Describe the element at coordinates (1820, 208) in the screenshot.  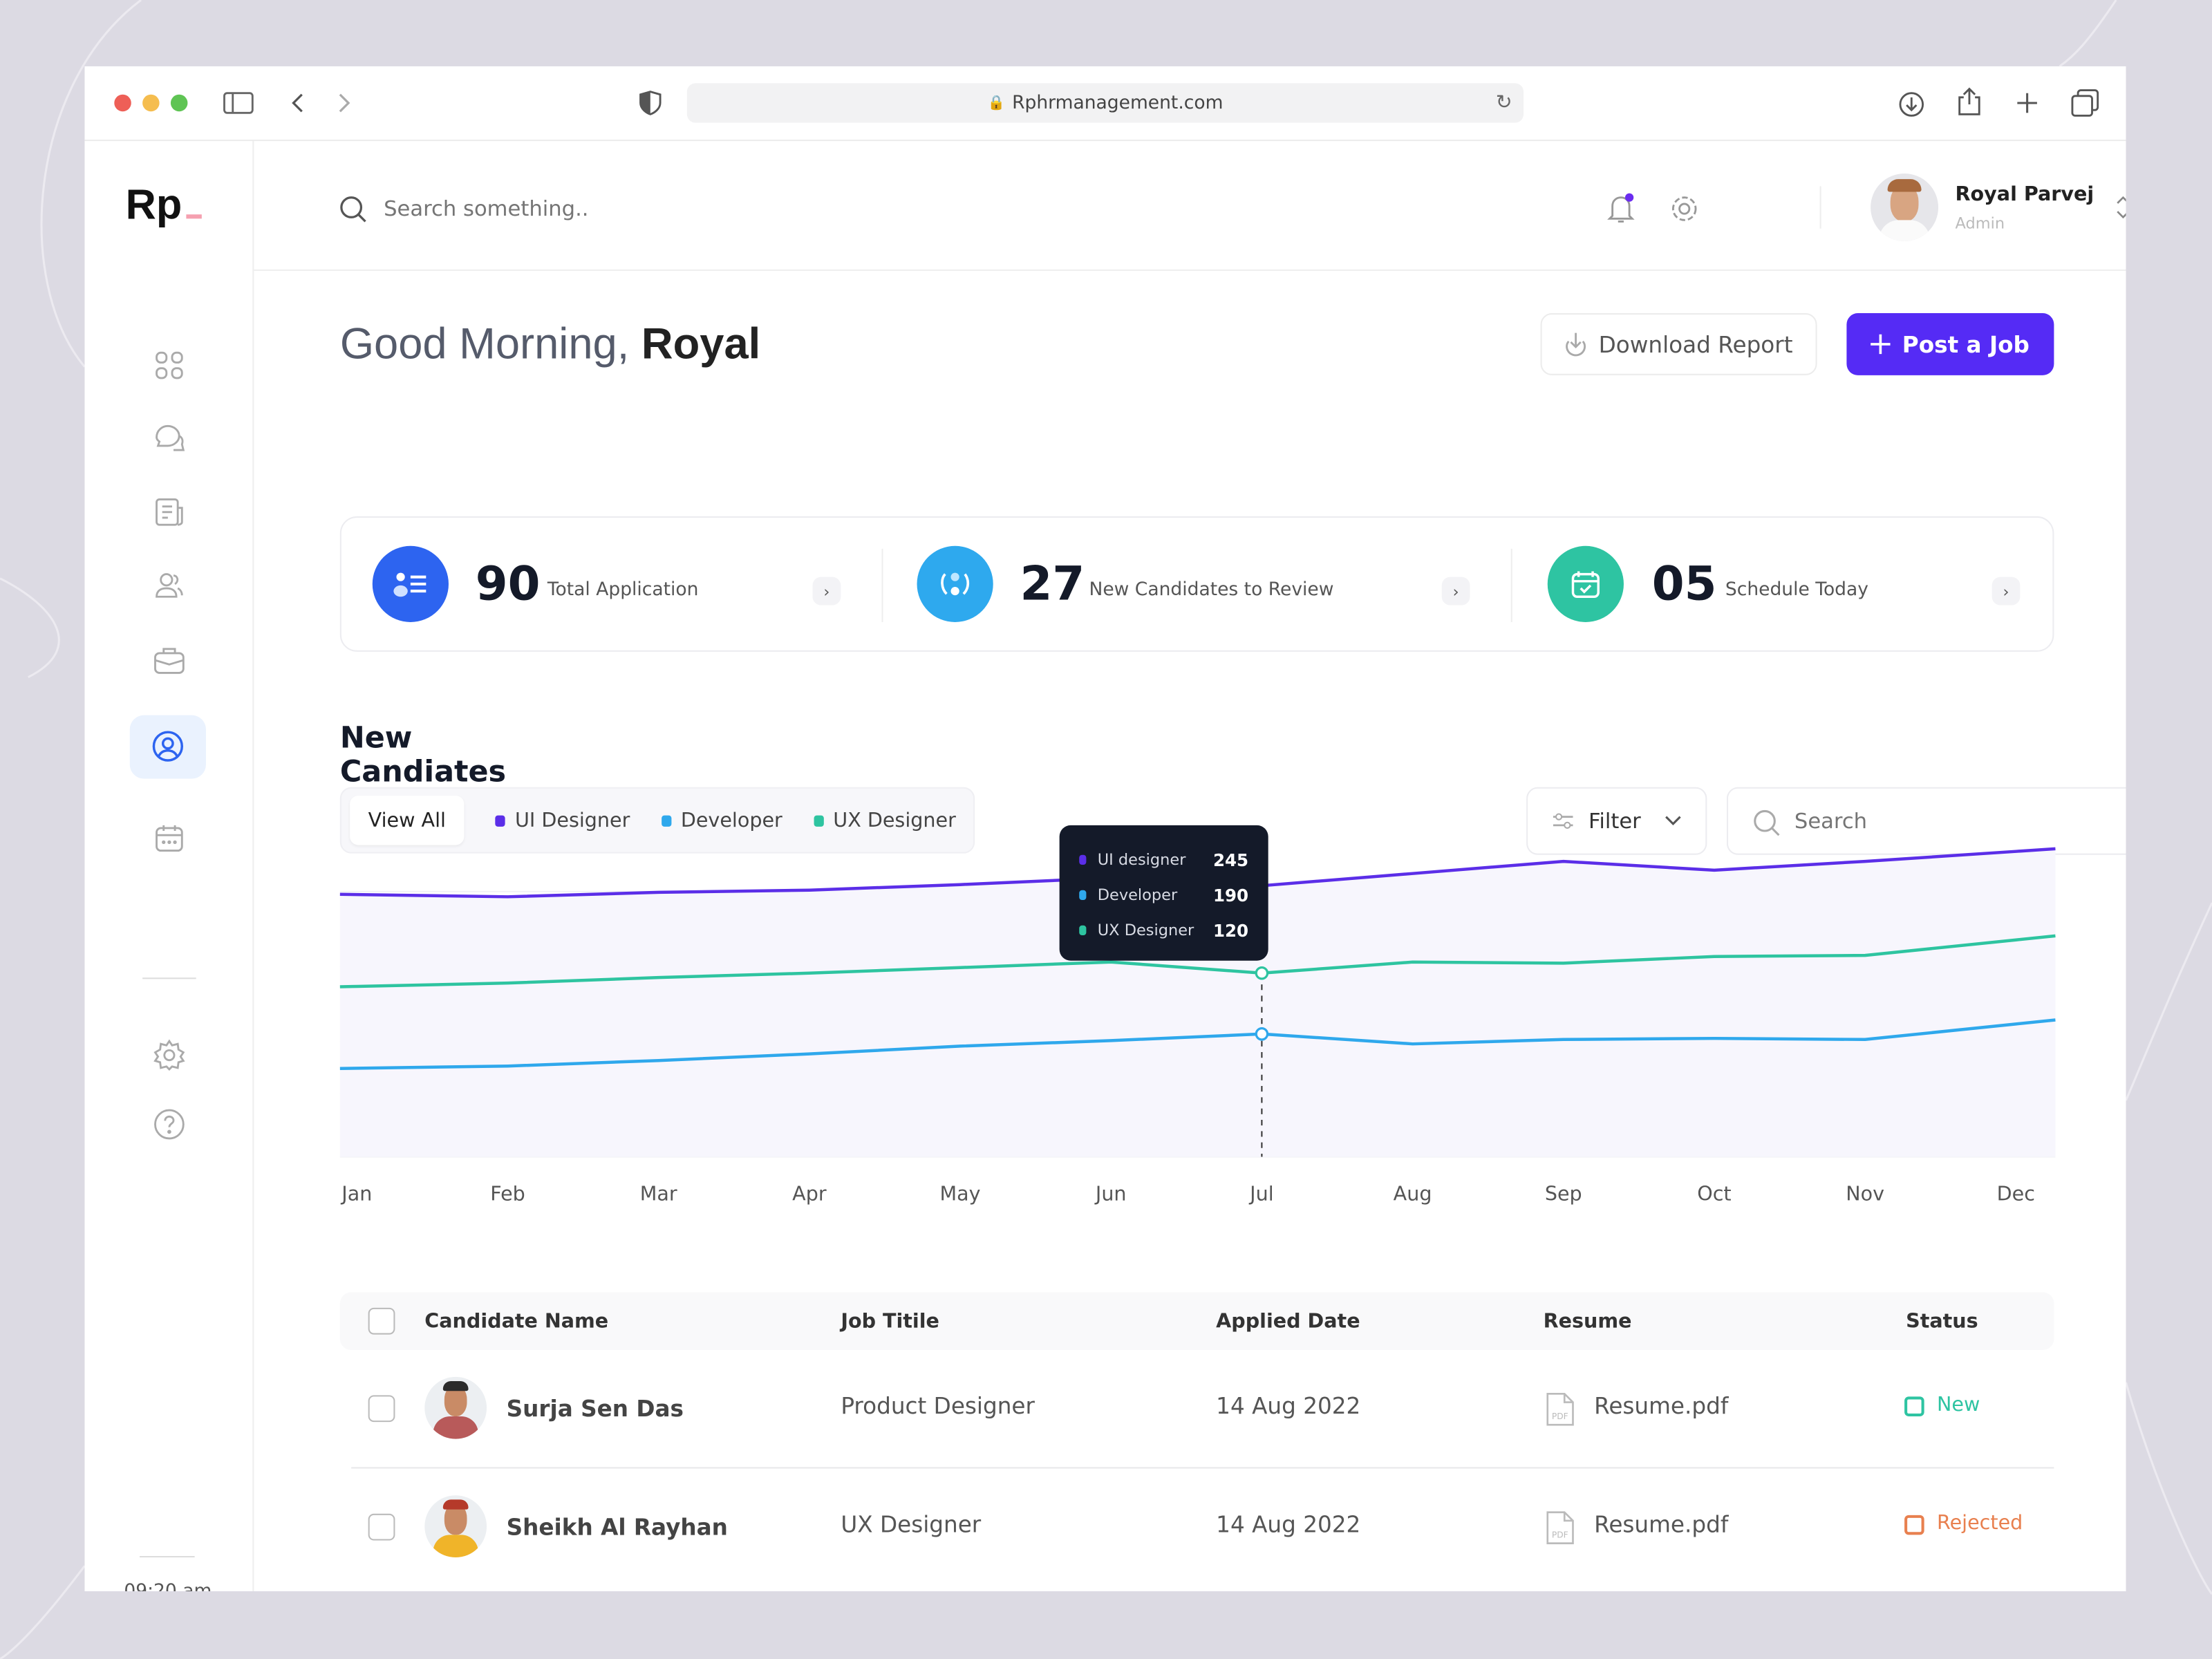
I see `header-divider` at that location.